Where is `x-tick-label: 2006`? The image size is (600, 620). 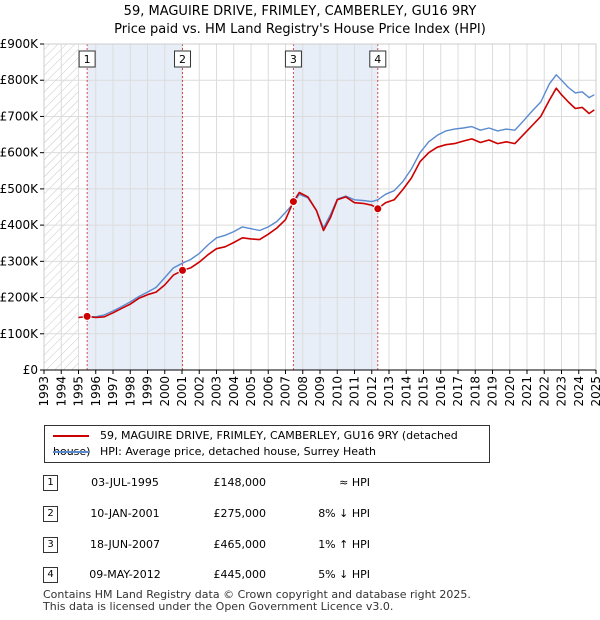 x-tick-label: 2006 is located at coordinates (268, 391).